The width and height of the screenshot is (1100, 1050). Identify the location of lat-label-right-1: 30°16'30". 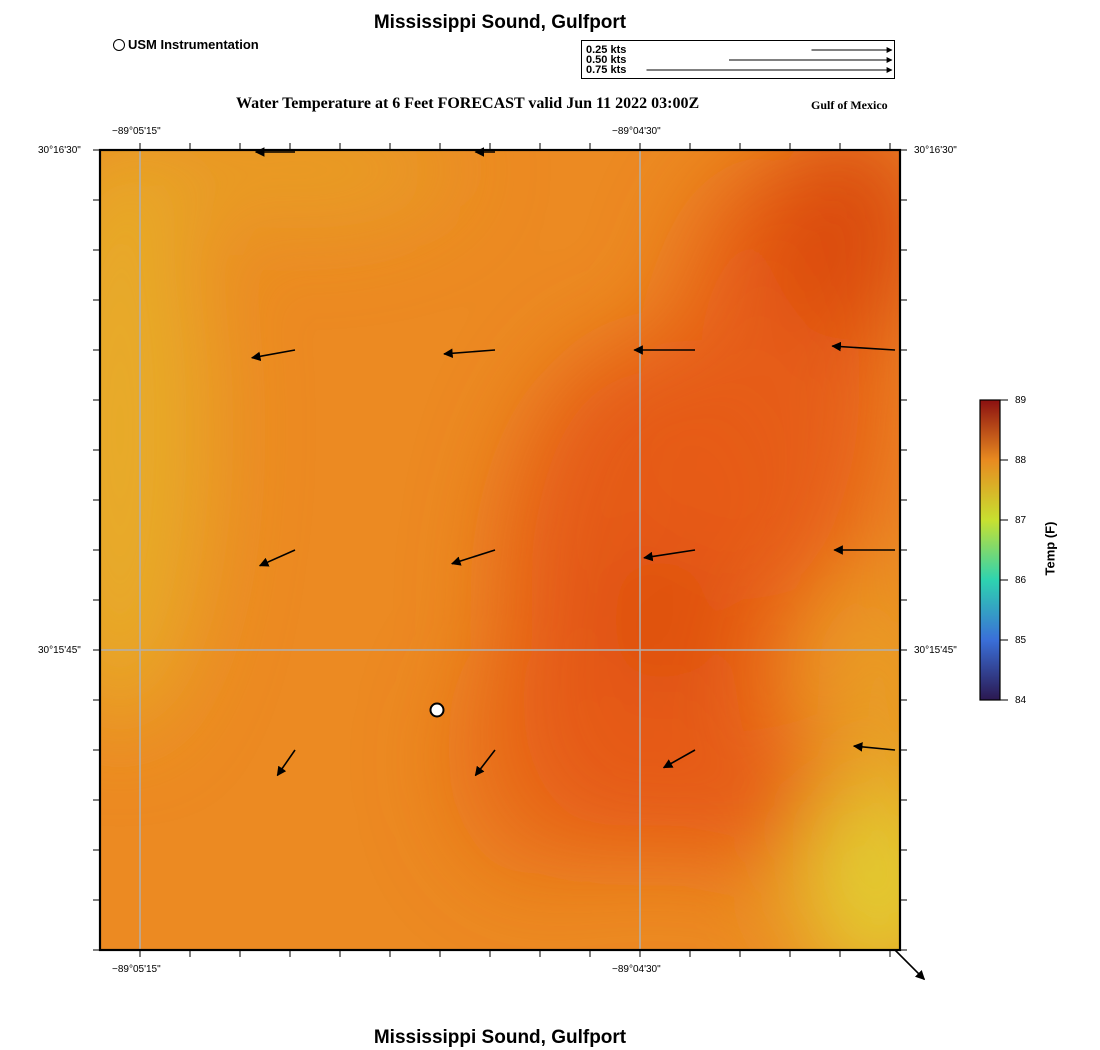
(935, 150).